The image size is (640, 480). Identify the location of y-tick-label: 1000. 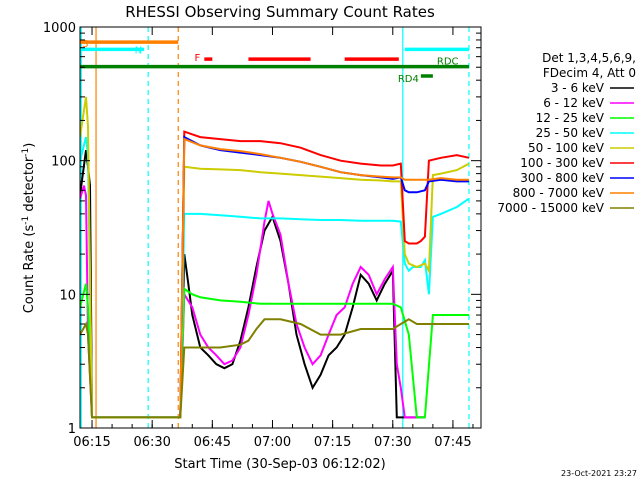
(59, 28).